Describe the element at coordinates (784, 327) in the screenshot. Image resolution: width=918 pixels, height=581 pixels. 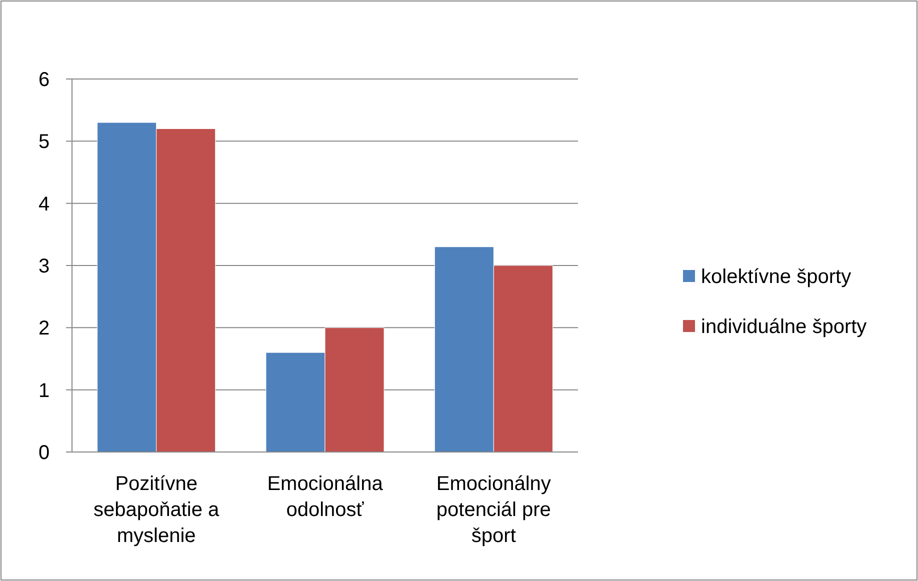
I see `legend-label: individuálne športy` at that location.